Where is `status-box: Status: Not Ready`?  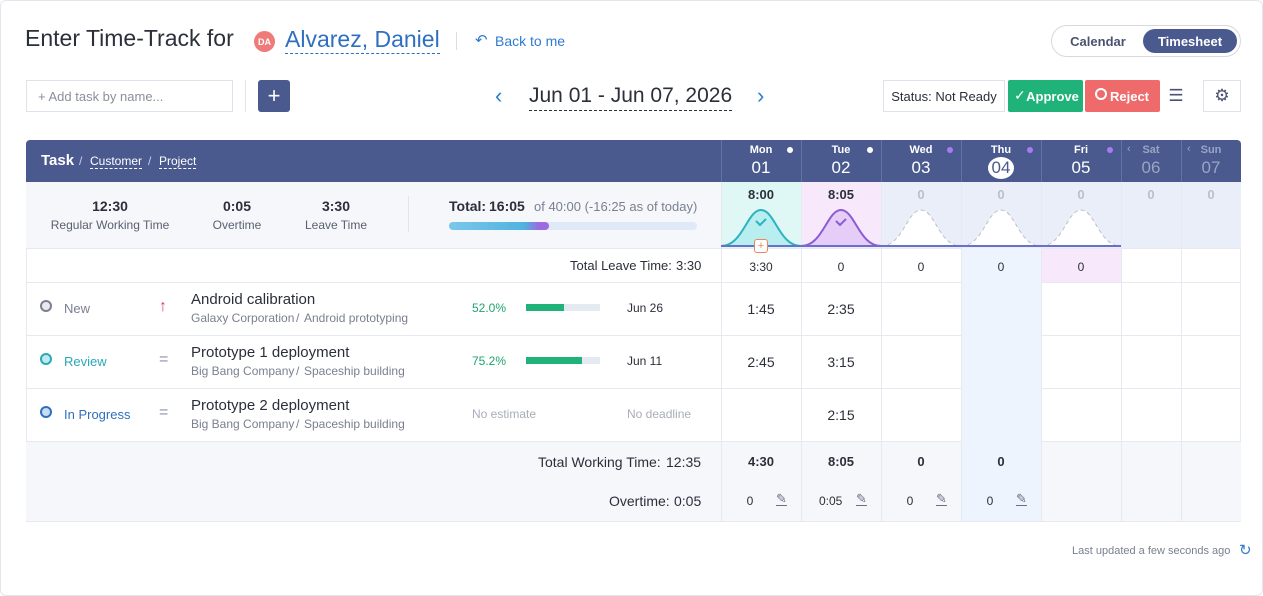 status-box: Status: Not Ready is located at coordinates (944, 96).